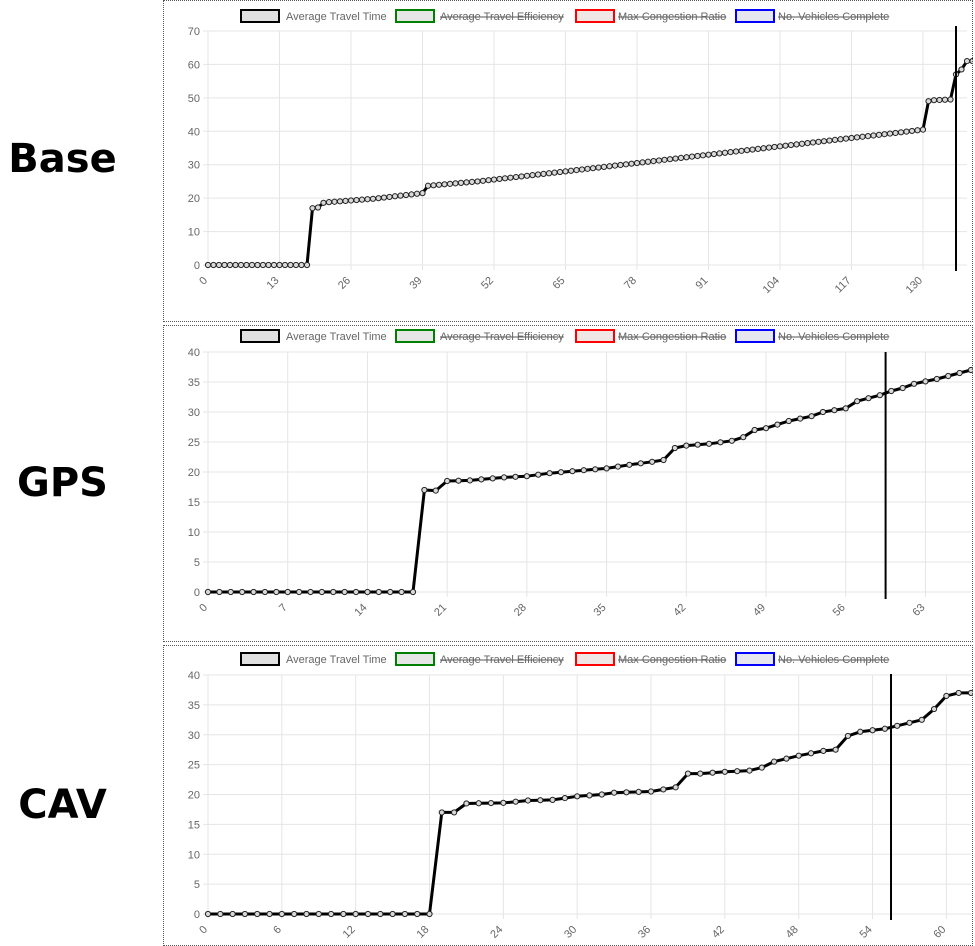  Describe the element at coordinates (600, 610) in the screenshot. I see `x-tick-label: 35` at that location.